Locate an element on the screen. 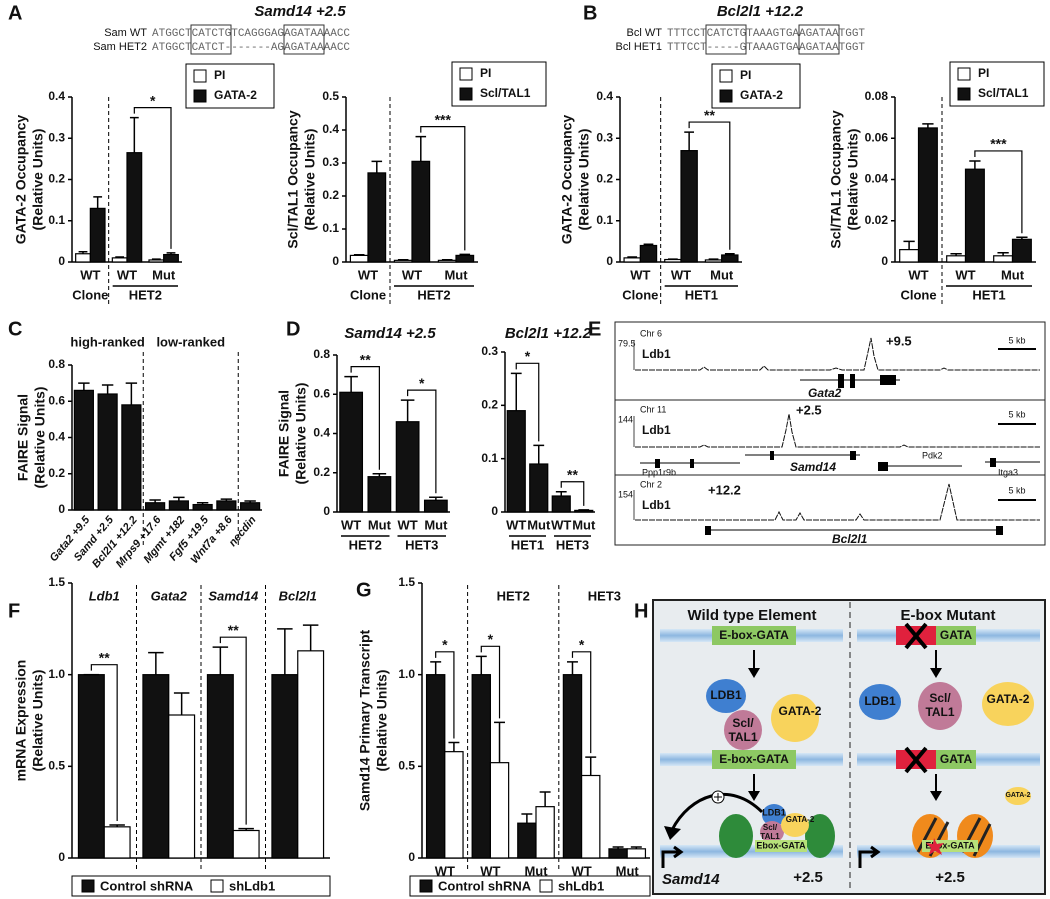 This screenshot has width=1050, height=899. y-axis-label: FAIRE Signal is located at coordinates (284, 433).